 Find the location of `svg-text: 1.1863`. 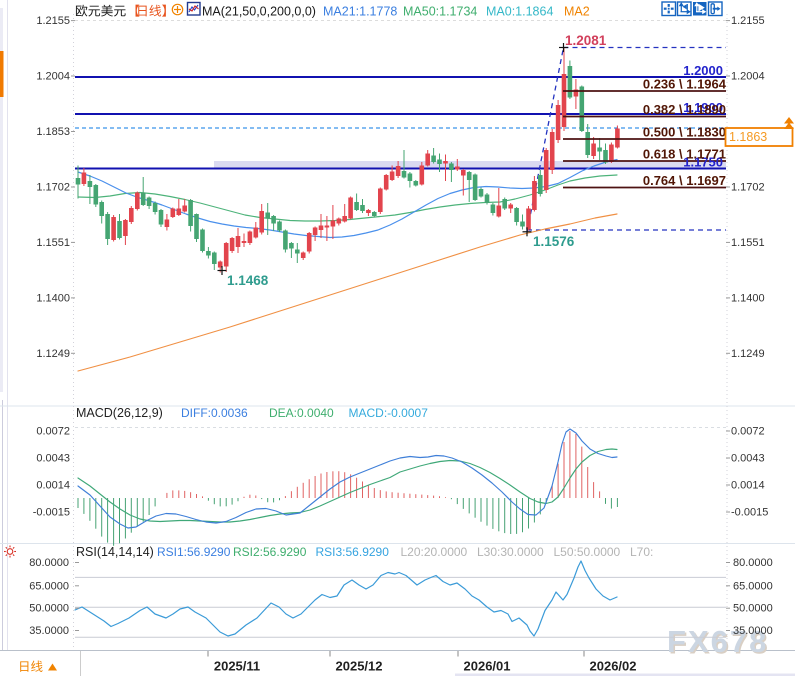

svg-text: 1.1863 is located at coordinates (748, 137).